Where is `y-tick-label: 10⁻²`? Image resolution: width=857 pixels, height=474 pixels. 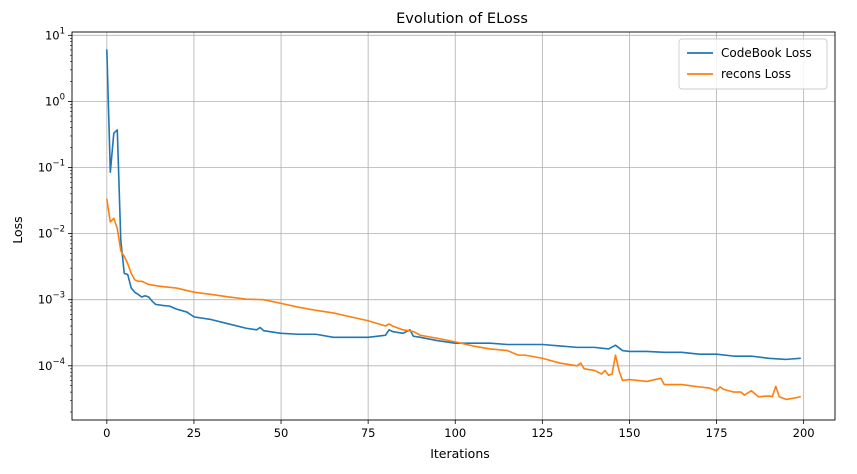 y-tick-label: 10⁻² is located at coordinates (51, 233).